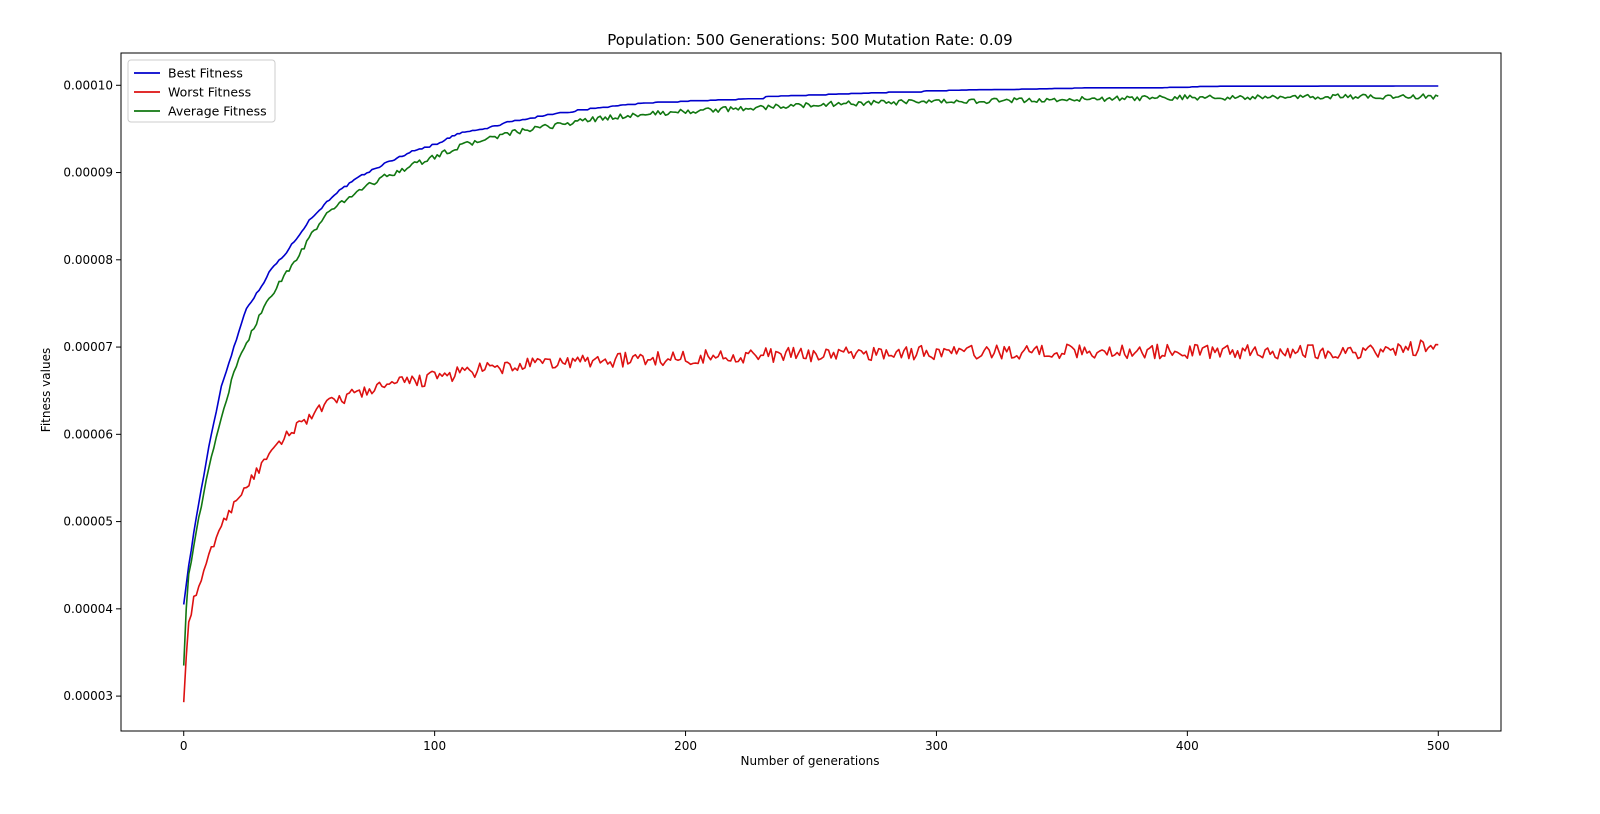 The height and width of the screenshot is (814, 1600). Describe the element at coordinates (209, 92) in the screenshot. I see `legend-label: Worst Fitness` at that location.